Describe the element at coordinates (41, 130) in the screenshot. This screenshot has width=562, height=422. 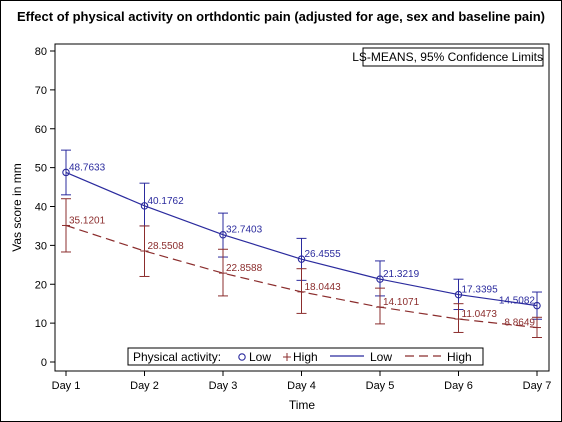
I see `y-tick-label: 60` at that location.